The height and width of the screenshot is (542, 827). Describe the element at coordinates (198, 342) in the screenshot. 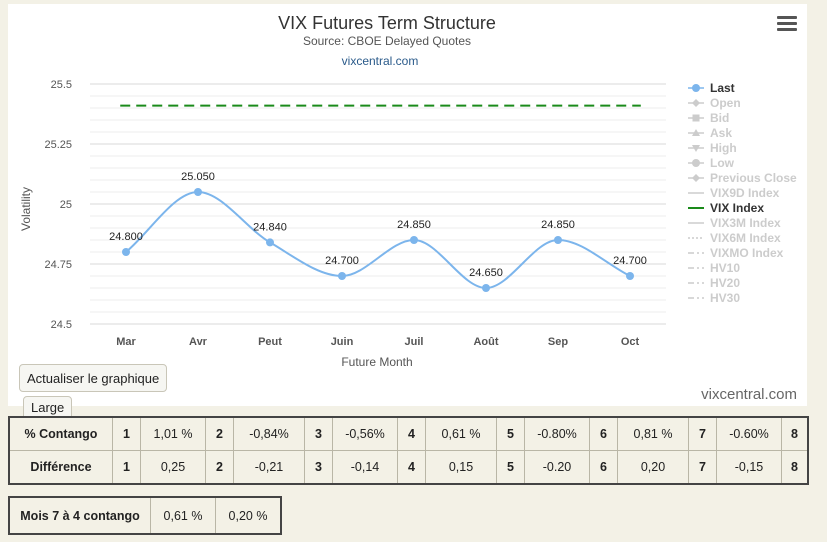

I see `x-tick-label: Avr` at that location.